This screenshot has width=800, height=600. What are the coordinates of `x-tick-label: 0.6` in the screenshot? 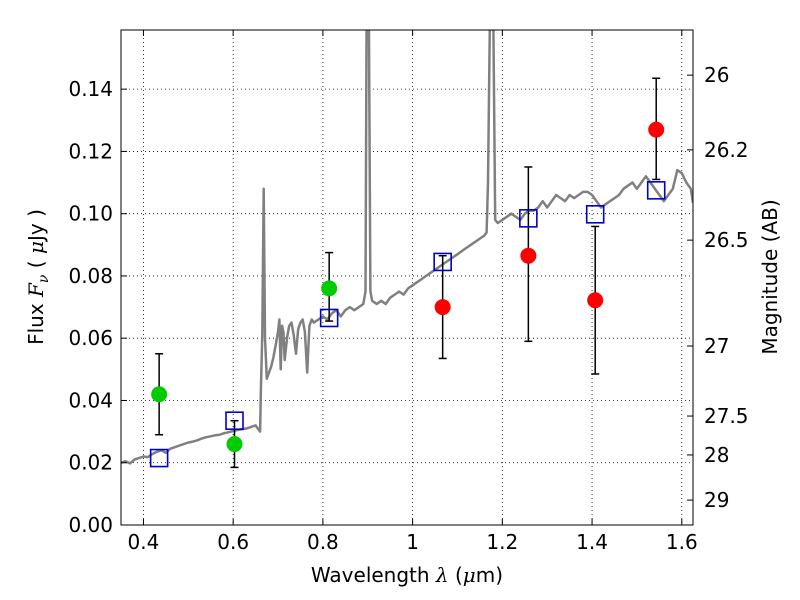 It's located at (233, 542).